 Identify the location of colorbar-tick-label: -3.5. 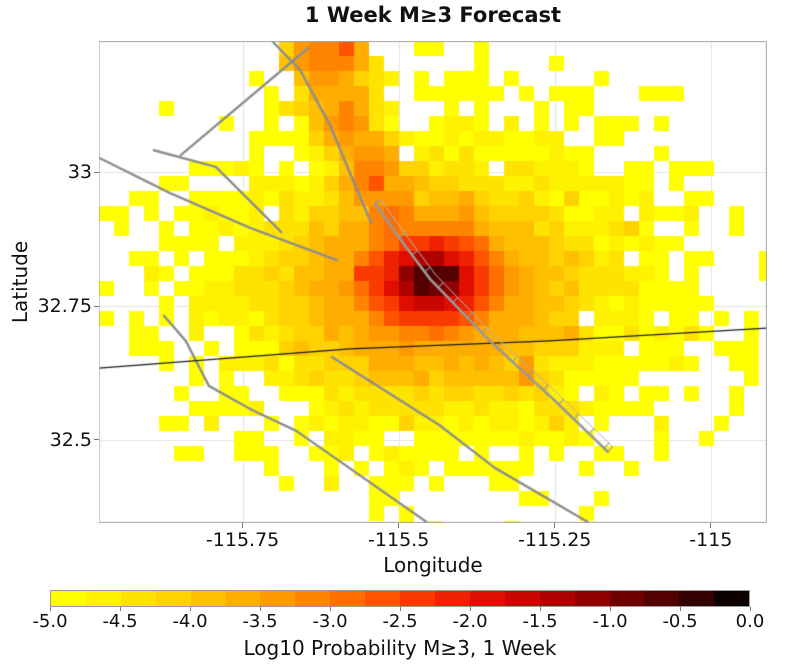
(260, 621).